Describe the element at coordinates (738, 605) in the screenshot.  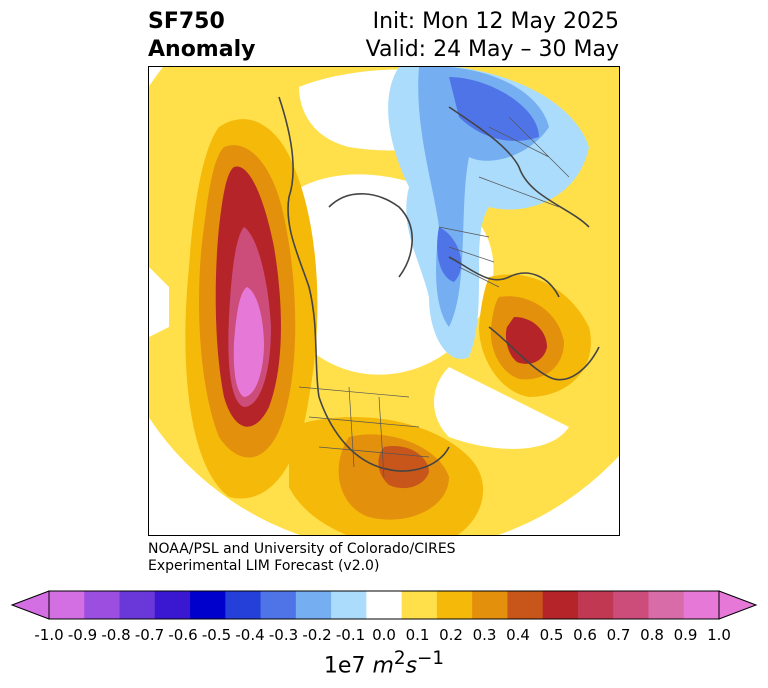
I see `colorbar-extend-high` at that location.